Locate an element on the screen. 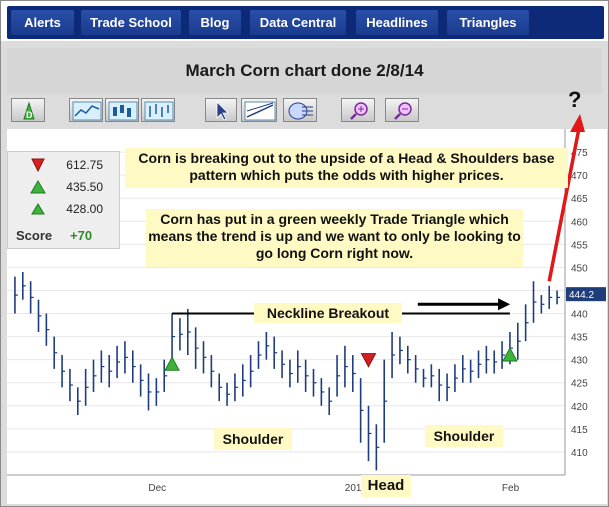  d-button: D is located at coordinates (28, 110).